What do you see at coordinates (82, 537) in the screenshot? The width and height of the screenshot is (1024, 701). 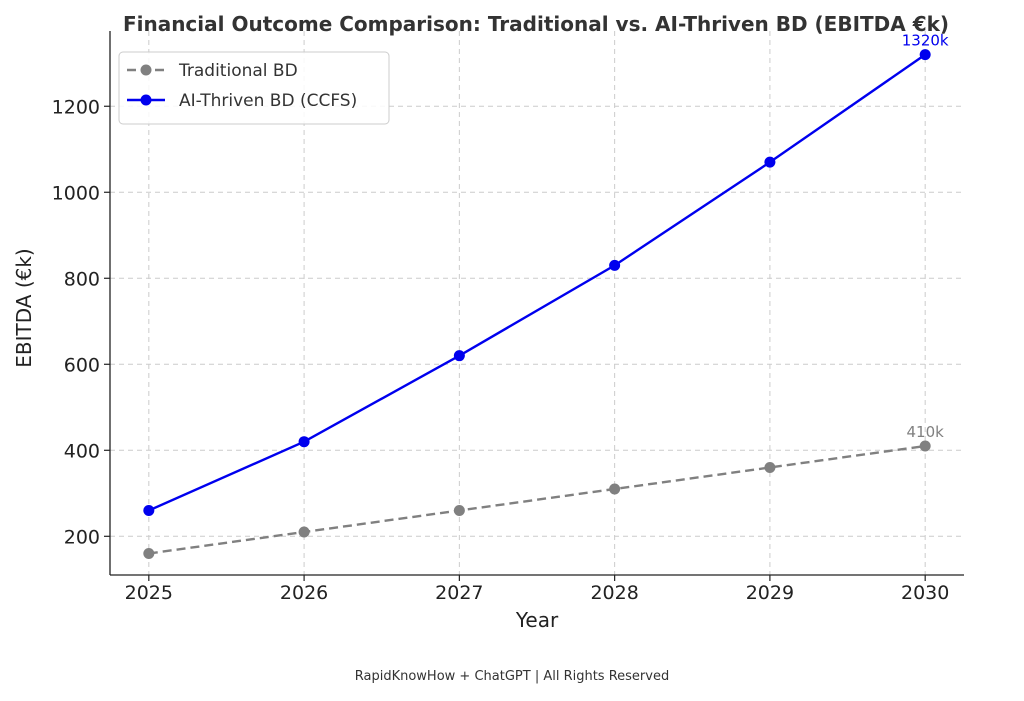 I see `y-tick-label: 200` at bounding box center [82, 537].